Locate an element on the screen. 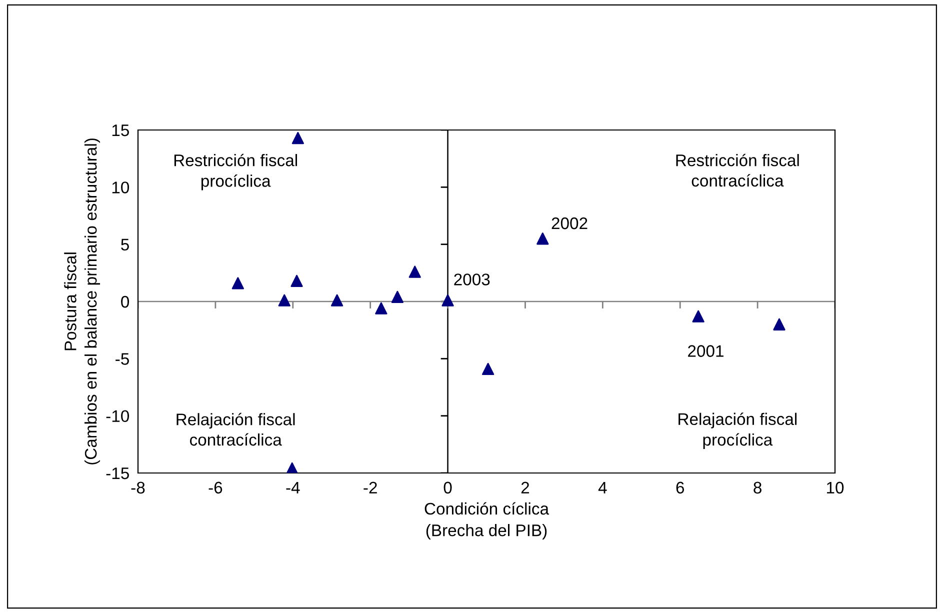 The width and height of the screenshot is (944, 613). y-axis-title: Postura fiscal (Cambios en el balance primario estructural) is located at coordinates (82, 301).